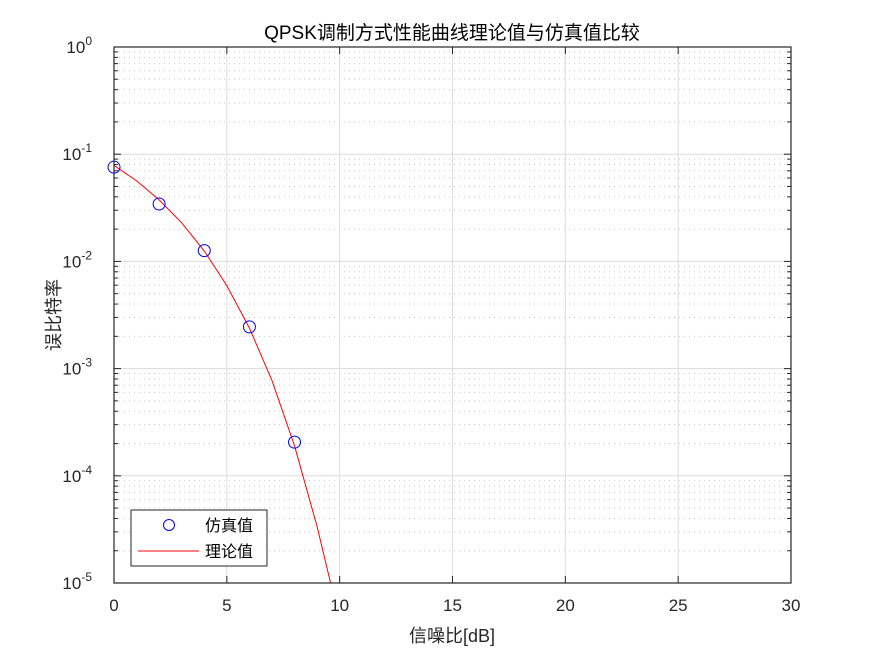 The height and width of the screenshot is (656, 875). I want to click on legend-box, so click(199, 538).